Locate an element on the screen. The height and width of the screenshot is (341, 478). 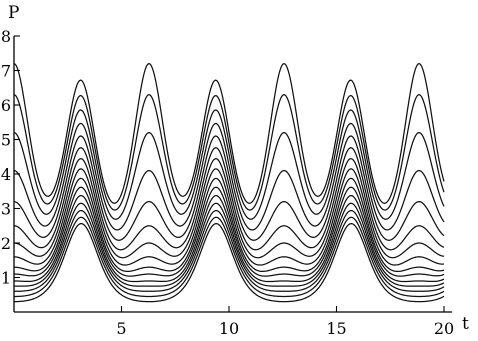
x-tick-label-10: 10 is located at coordinates (229, 328).